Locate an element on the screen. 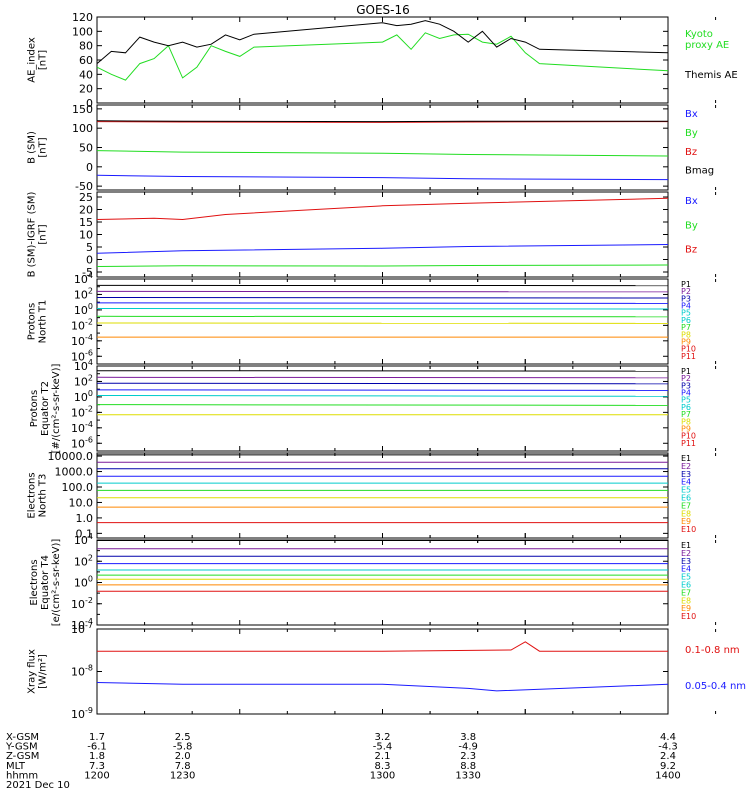  y-tick-label: -5 is located at coordinates (87, 272).